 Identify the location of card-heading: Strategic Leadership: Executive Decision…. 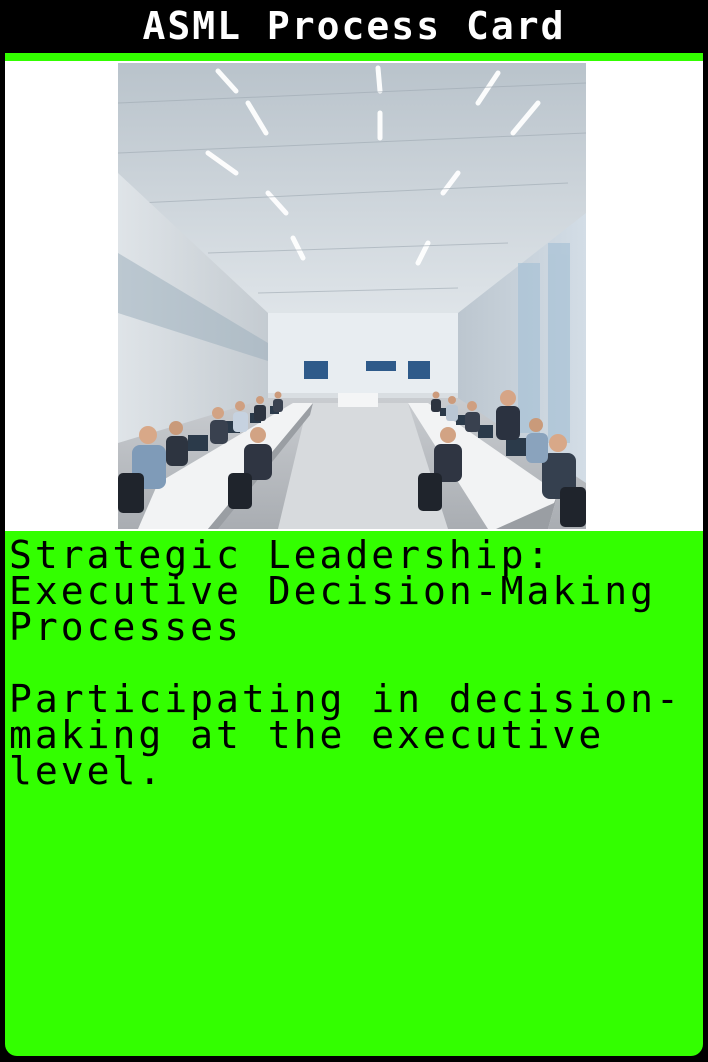
(332, 591).